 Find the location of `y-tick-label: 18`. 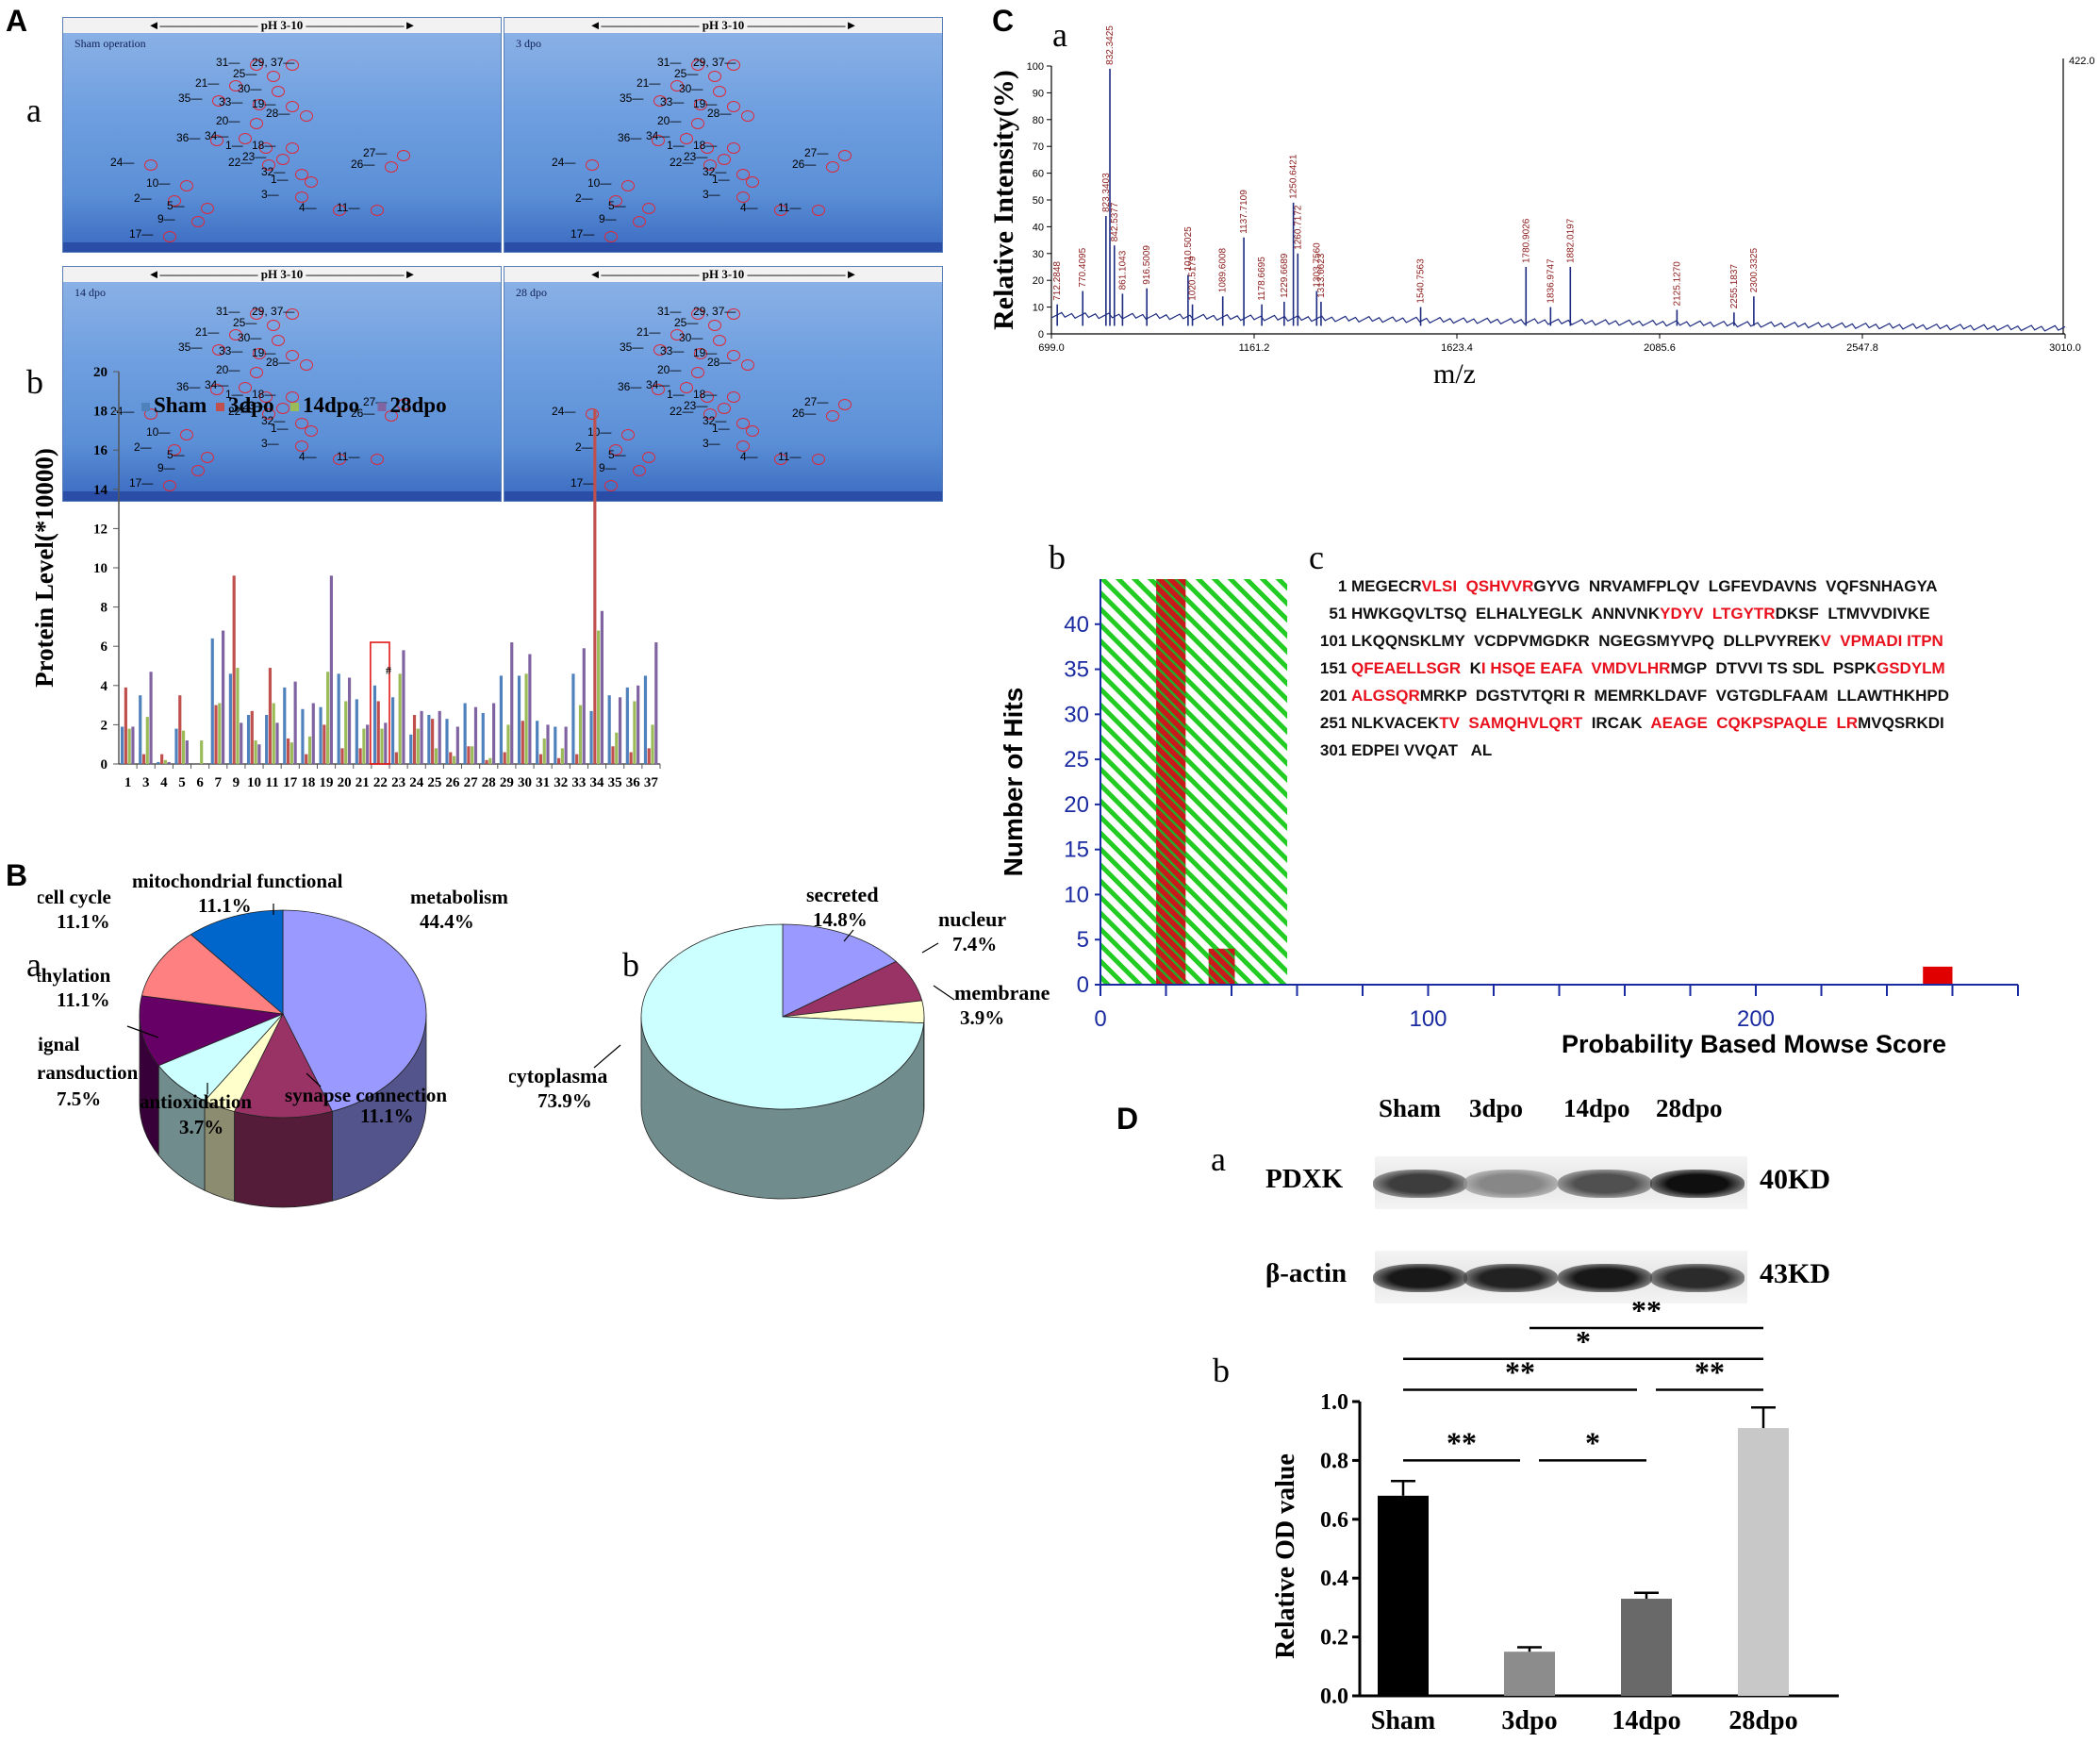

y-tick-label: 18 is located at coordinates (100, 413).